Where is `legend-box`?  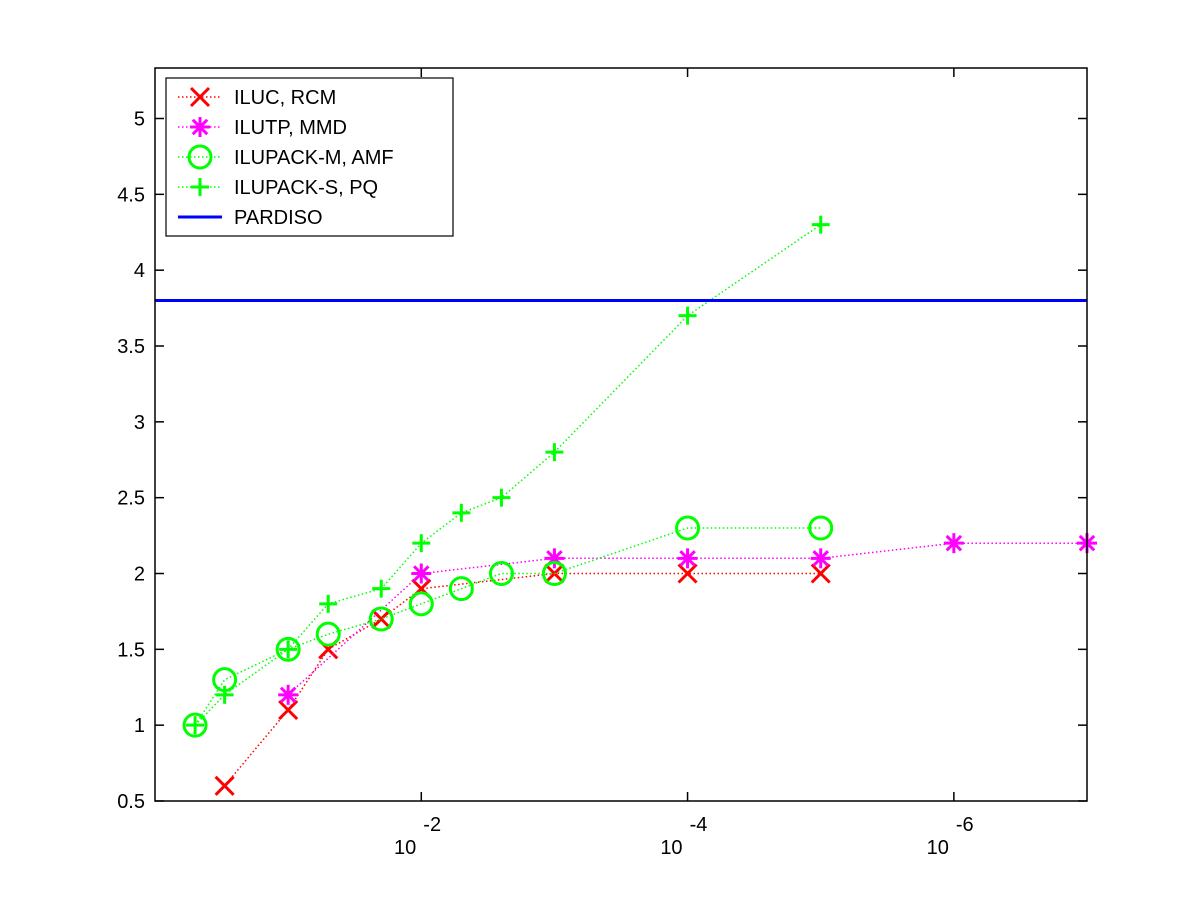 legend-box is located at coordinates (309, 157).